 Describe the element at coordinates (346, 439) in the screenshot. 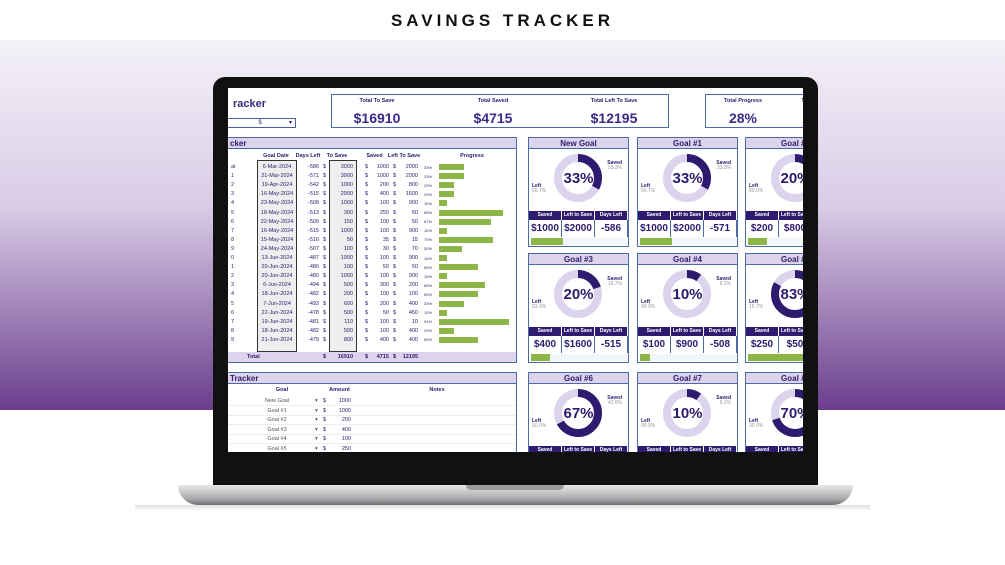

I see `amount: 100` at that location.